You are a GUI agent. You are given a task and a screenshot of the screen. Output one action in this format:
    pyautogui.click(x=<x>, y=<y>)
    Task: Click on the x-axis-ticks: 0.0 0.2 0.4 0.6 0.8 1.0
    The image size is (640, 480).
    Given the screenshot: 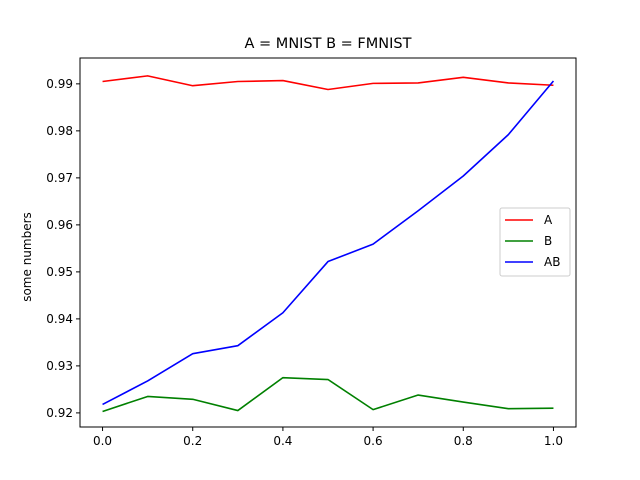 What is the action you would take?
    pyautogui.click(x=328, y=437)
    